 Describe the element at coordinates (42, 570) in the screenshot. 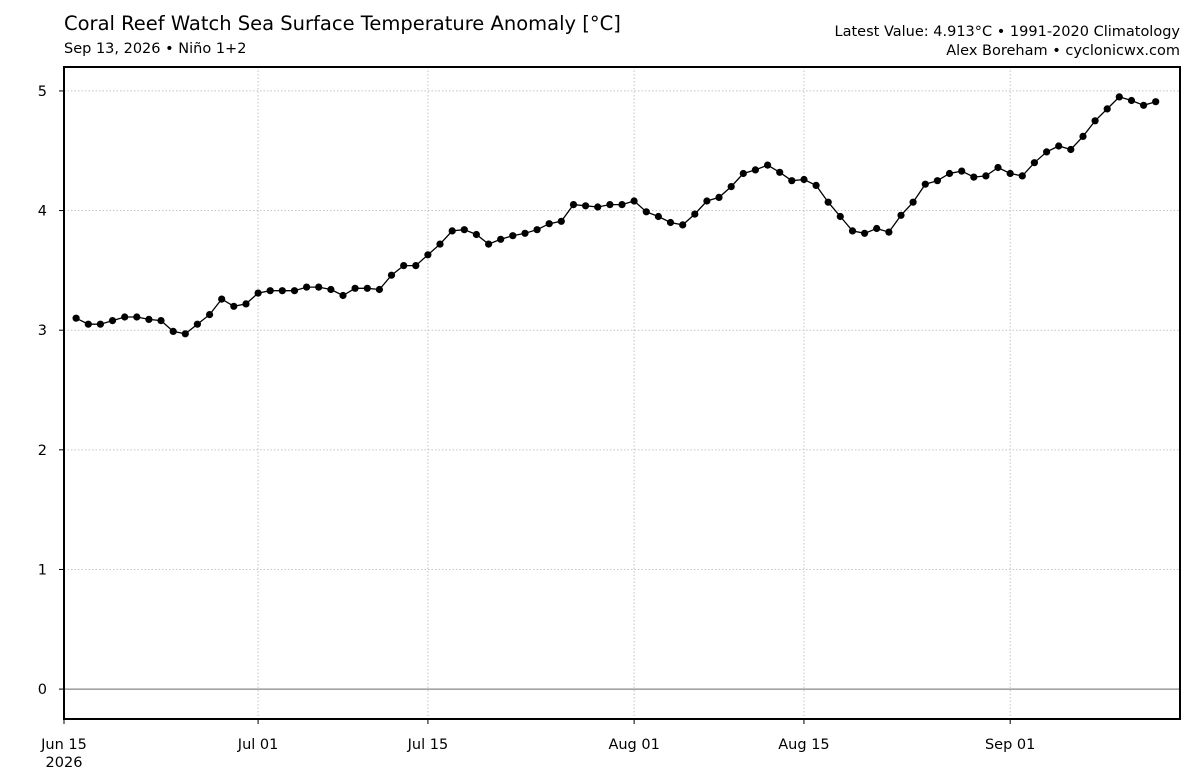

I see `y-tick-label: 1` at that location.